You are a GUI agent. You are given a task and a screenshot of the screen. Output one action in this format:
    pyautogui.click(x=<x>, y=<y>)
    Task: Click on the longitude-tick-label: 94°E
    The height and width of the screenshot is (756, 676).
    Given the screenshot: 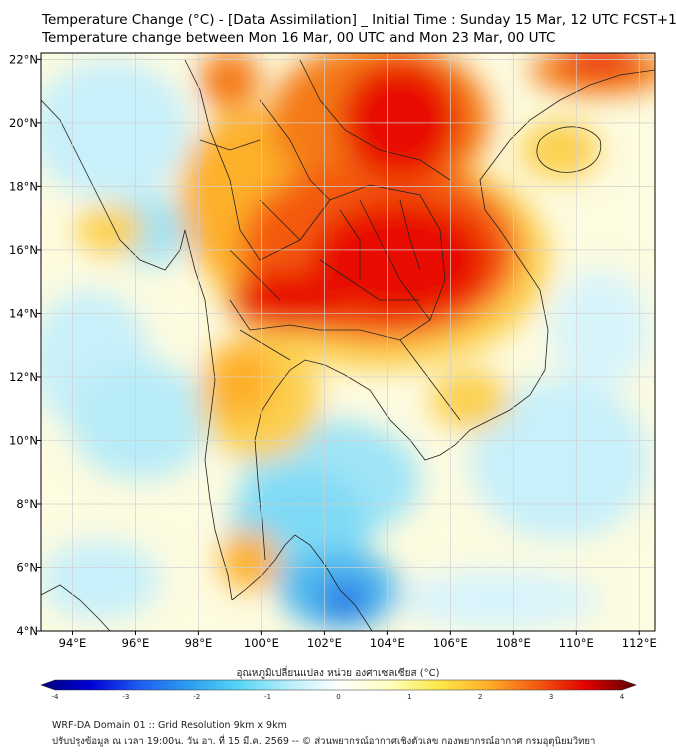 What is the action you would take?
    pyautogui.click(x=73, y=643)
    